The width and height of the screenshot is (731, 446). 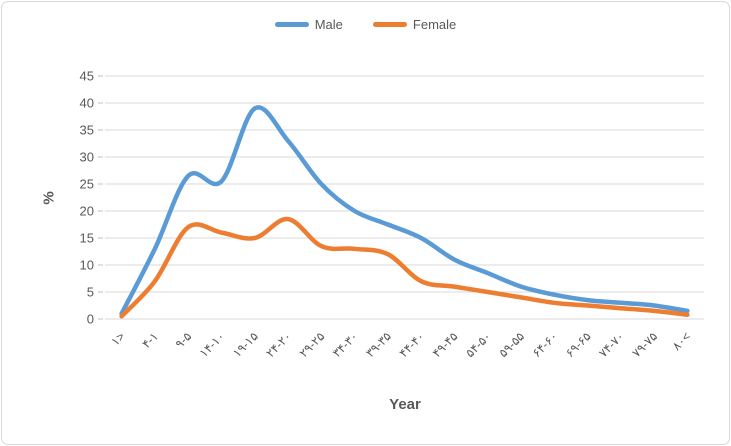 What do you see at coordinates (90, 292) in the screenshot?
I see `y-axis-tick-label: 5` at bounding box center [90, 292].